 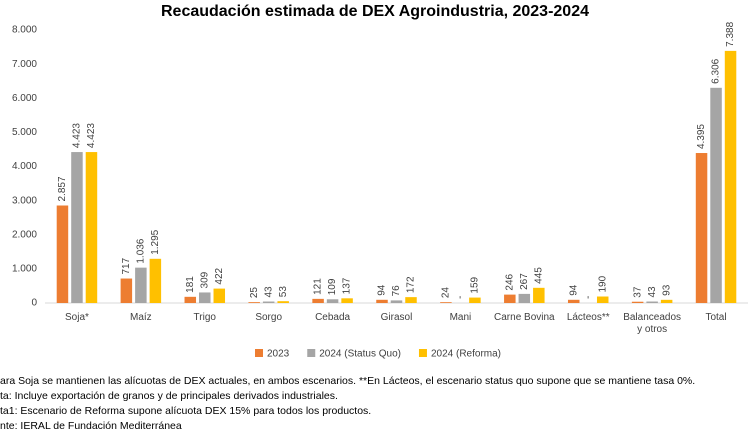 What do you see at coordinates (446, 293) in the screenshot?
I see `value-label: 24` at bounding box center [446, 293].